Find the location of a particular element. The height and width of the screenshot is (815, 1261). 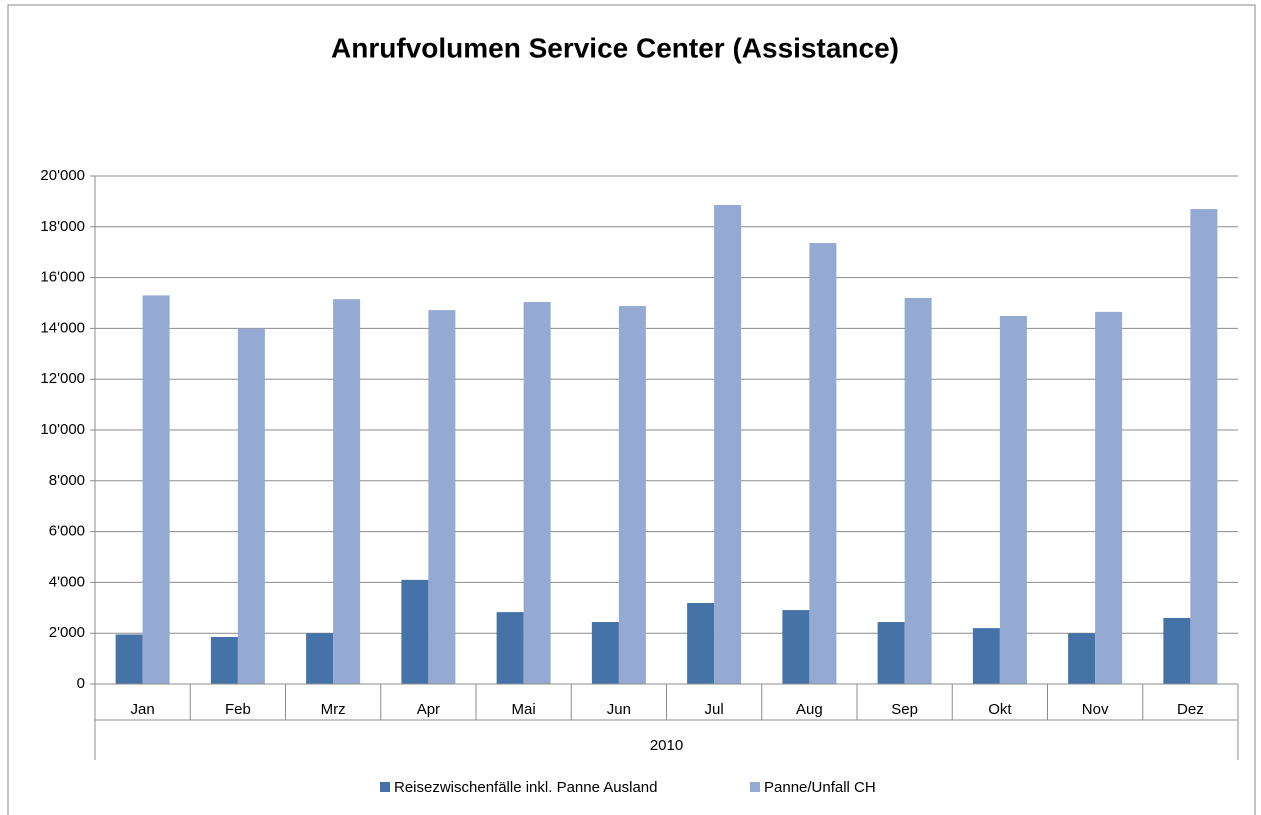

x-tick-label: Okt is located at coordinates (1000, 709).